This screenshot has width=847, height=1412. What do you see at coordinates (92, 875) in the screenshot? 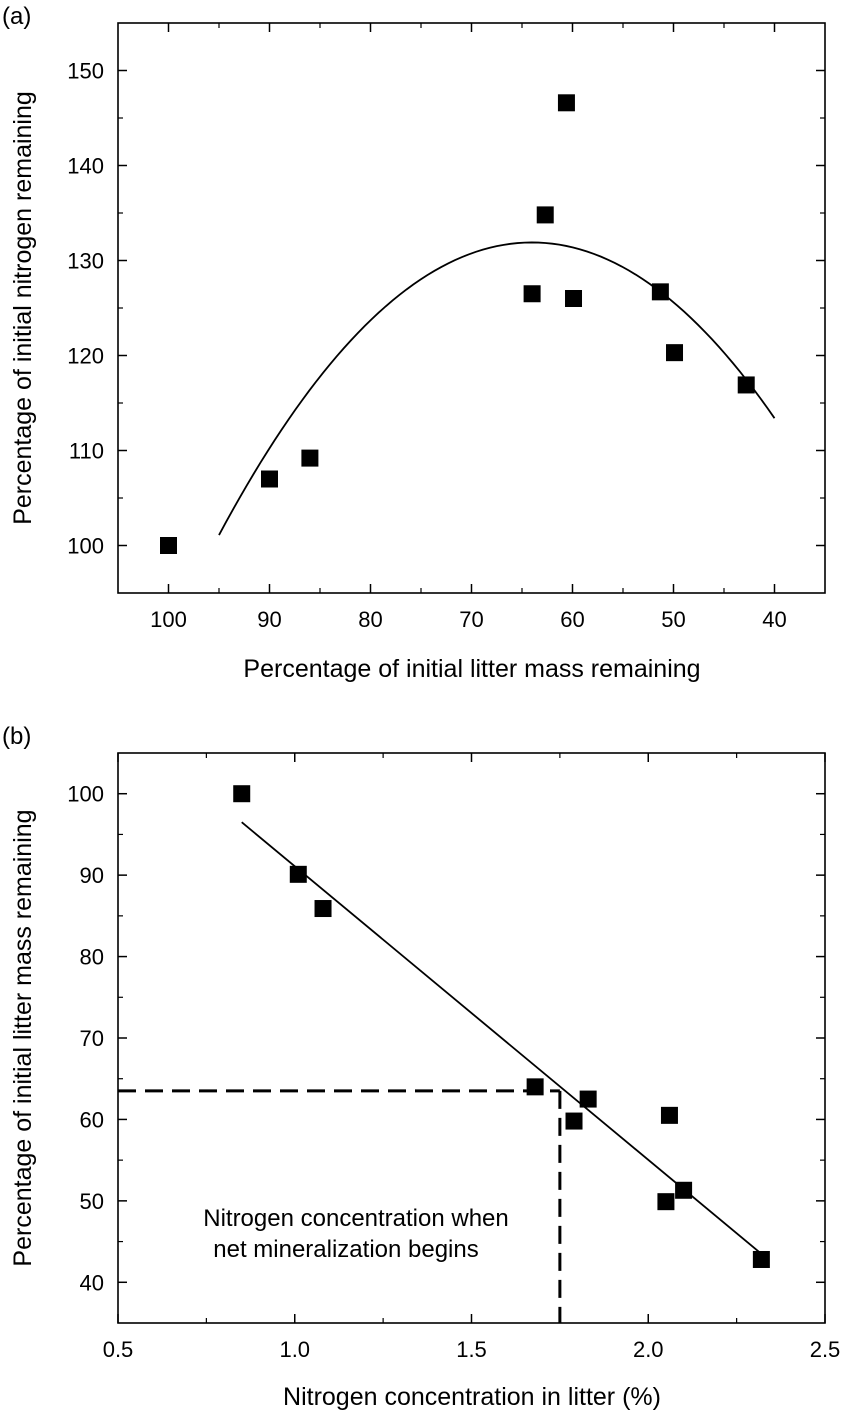
I see `y-tick-label-b: 90` at bounding box center [92, 875].